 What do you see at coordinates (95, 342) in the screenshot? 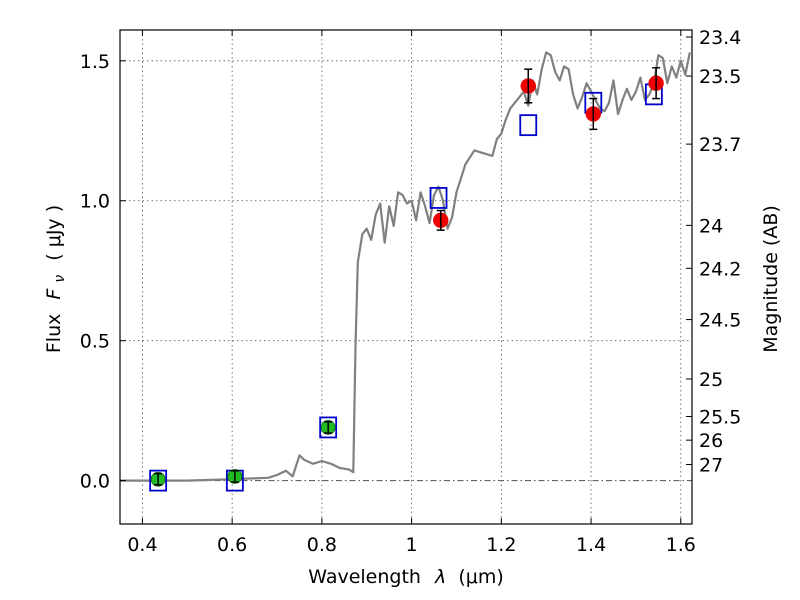
I see `y-tick-label: 0.5` at bounding box center [95, 342].